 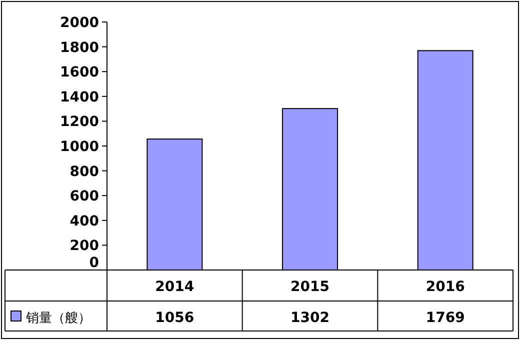 What do you see at coordinates (445, 287) in the screenshot?
I see `x-tick-label: 2016` at bounding box center [445, 287].